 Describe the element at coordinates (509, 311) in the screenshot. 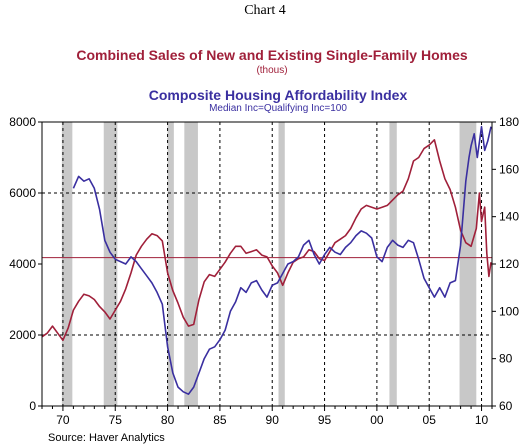

I see `right-y-tick-label: 100` at that location.